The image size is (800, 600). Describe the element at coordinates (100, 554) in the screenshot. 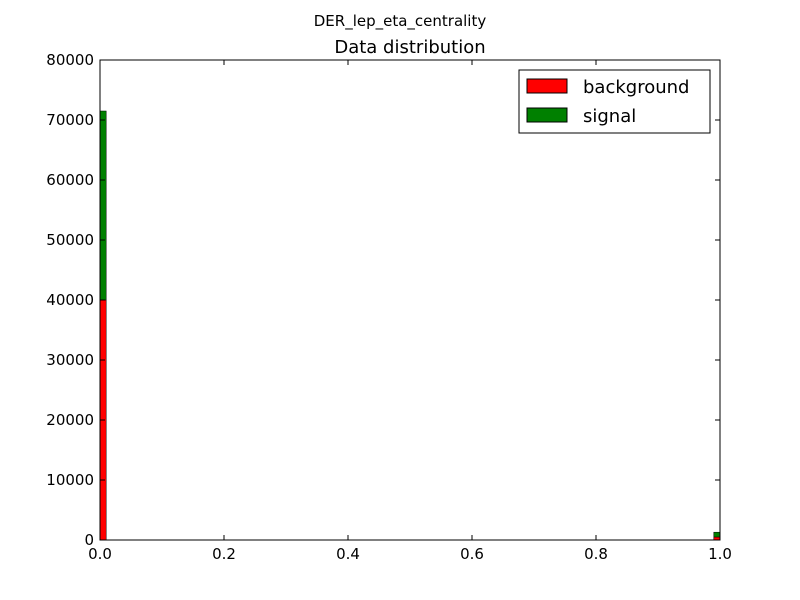

I see `x-tick-label: 0.0` at that location.